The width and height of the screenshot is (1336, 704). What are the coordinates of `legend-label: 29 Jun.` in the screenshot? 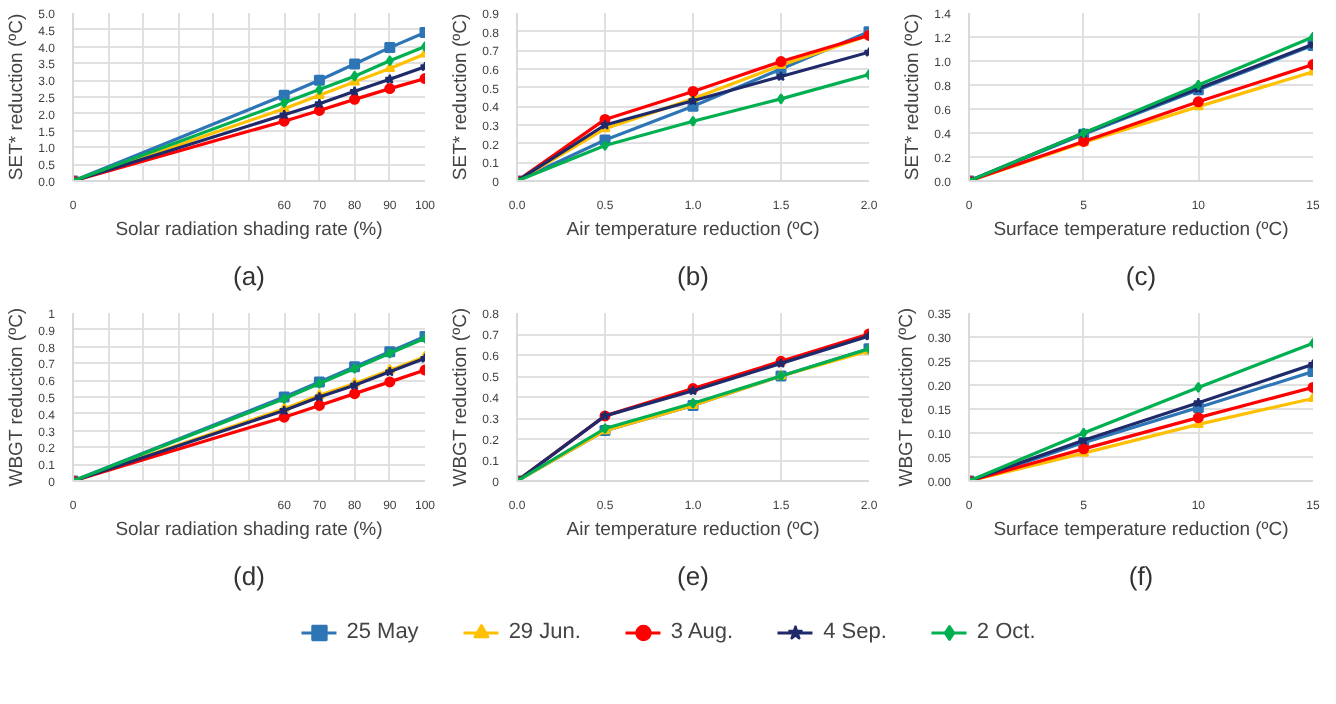 It's located at (544, 632).